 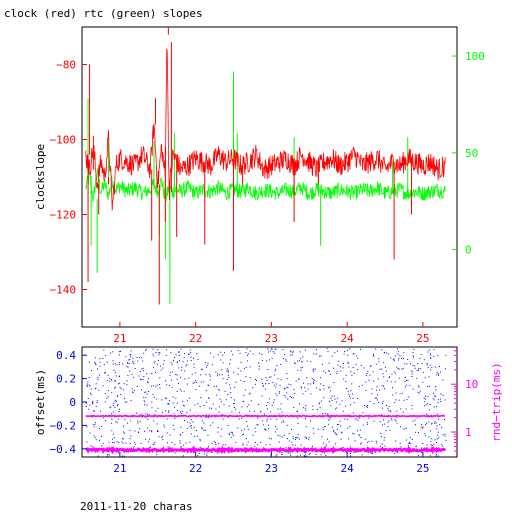 I want to click on top-left-tick-label: −80, so click(x=66, y=65).